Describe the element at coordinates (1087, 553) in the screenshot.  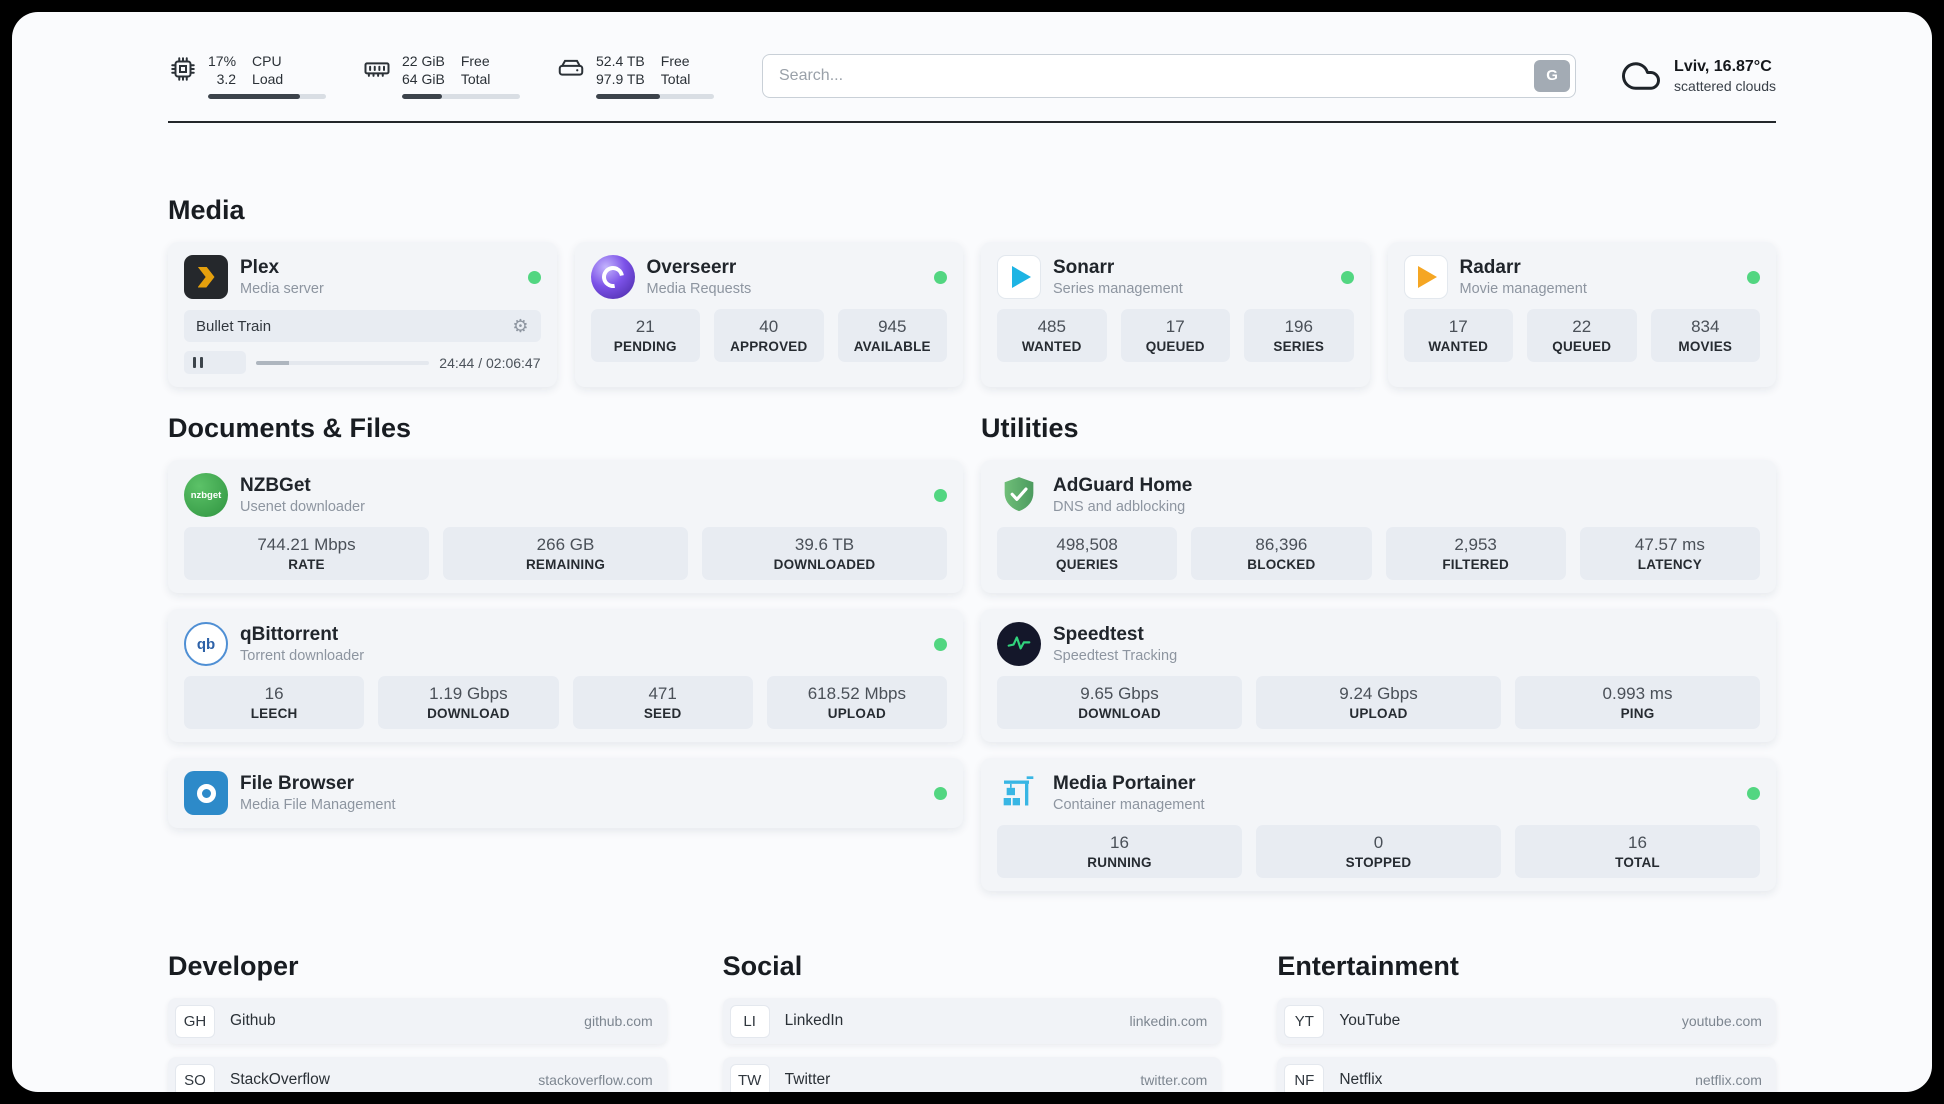
I see `stat-tile: 498,508 QUERIES` at that location.